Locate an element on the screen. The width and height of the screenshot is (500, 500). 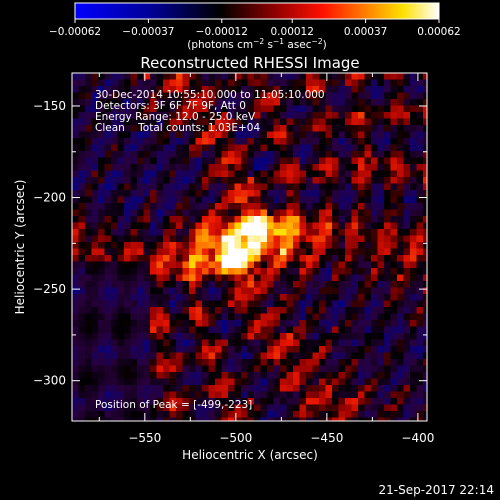
colorbar-unit-label: (photons cm−2 s−1 asec−2) is located at coordinates (256, 44).